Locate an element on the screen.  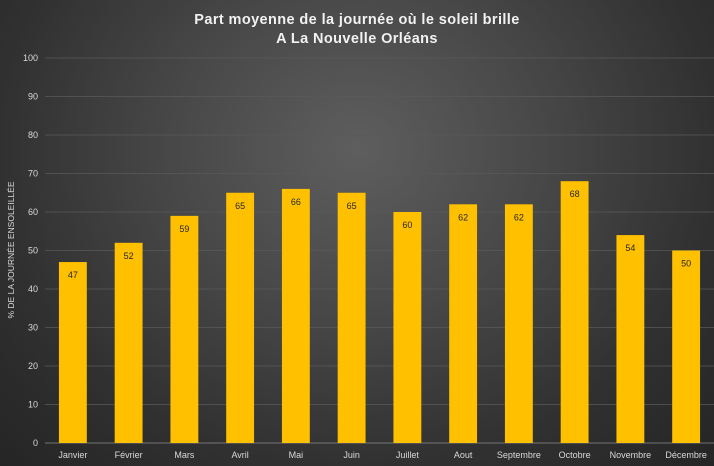
x-tick-label: Novembre is located at coordinates (631, 455).